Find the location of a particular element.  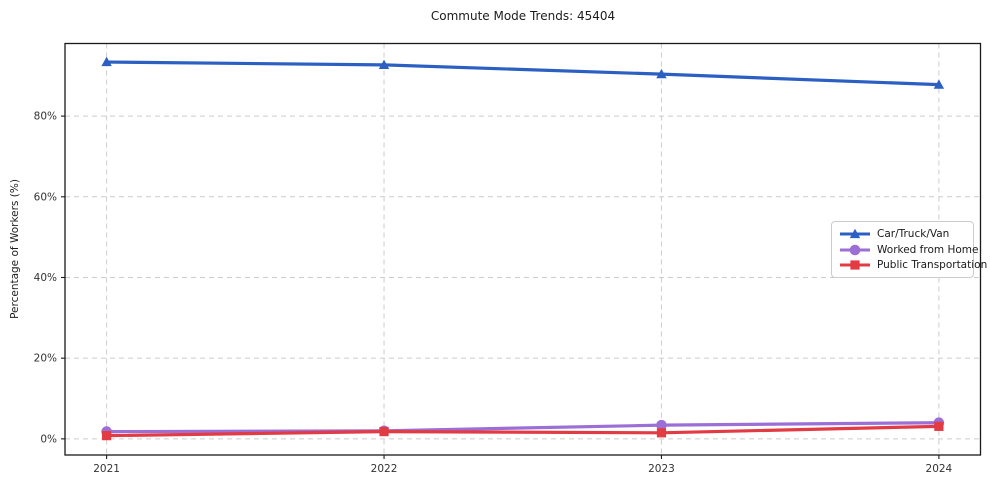

x-tick-label: 2022 is located at coordinates (384, 469).